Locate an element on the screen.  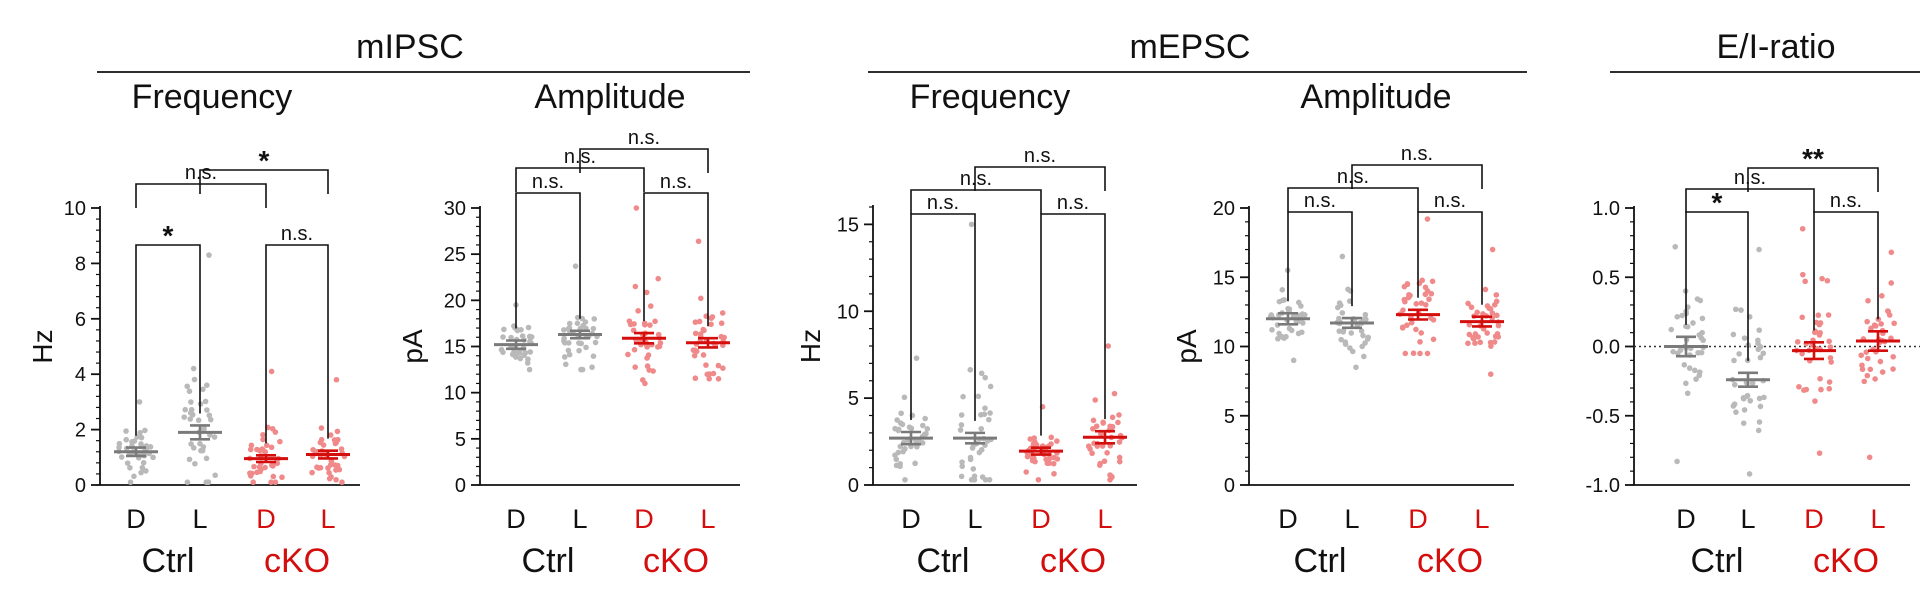
group-label-ctrl: Ctrl is located at coordinates (168, 561).